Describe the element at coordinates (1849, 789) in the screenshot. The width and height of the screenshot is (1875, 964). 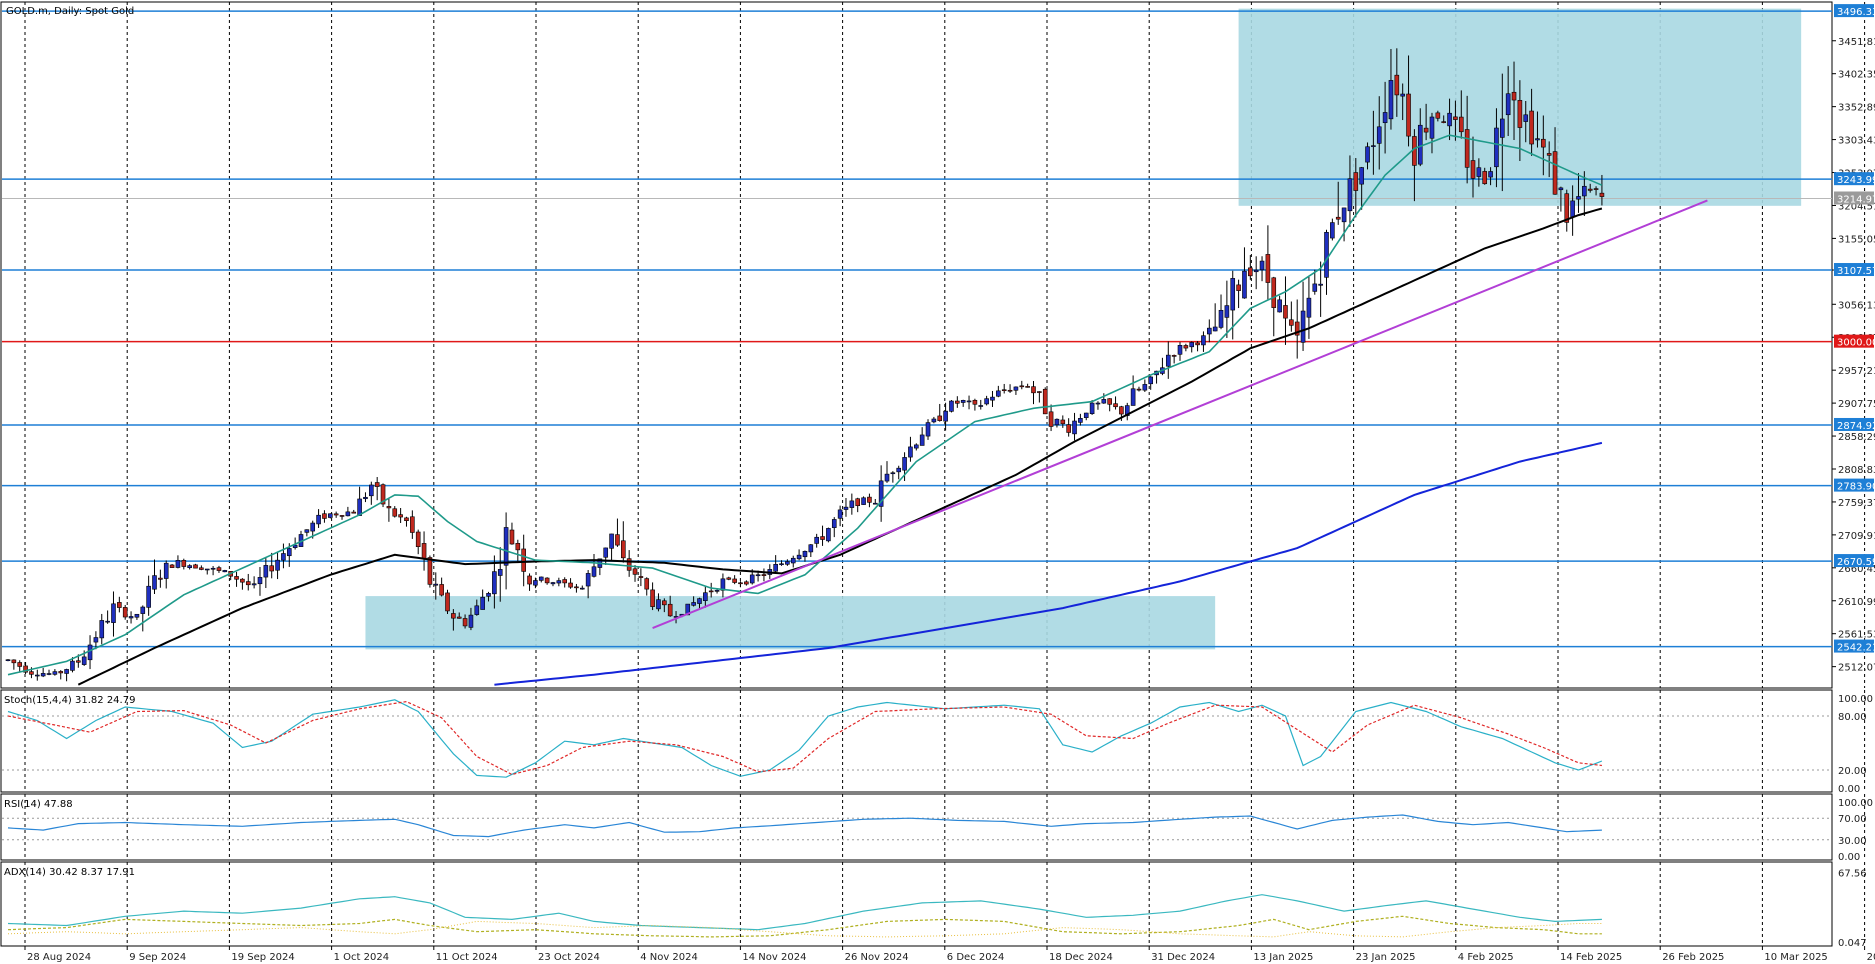
I see `indicator-tick-label: 0.00` at that location.